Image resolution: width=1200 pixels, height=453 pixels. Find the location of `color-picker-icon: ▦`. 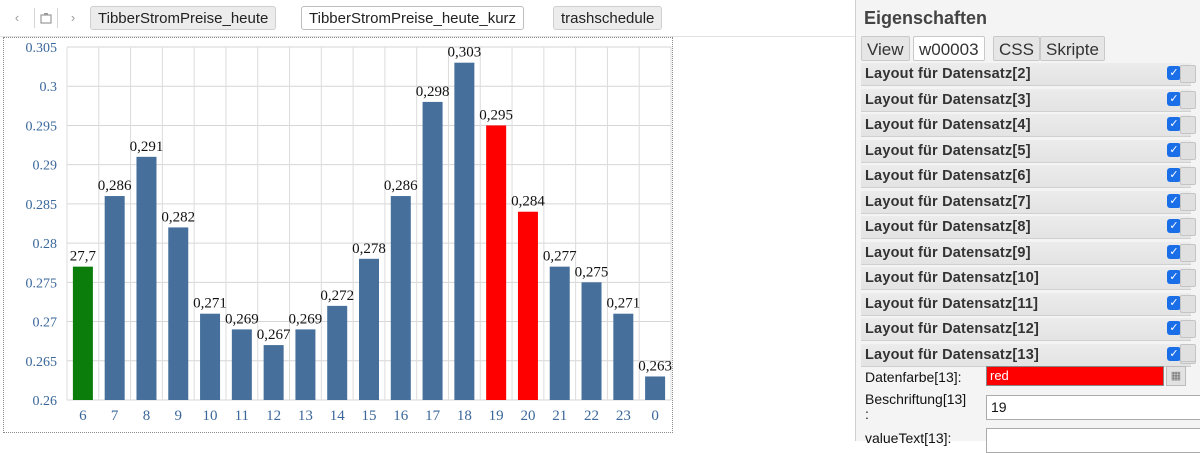

color-picker-icon: ▦ is located at coordinates (1176, 376).